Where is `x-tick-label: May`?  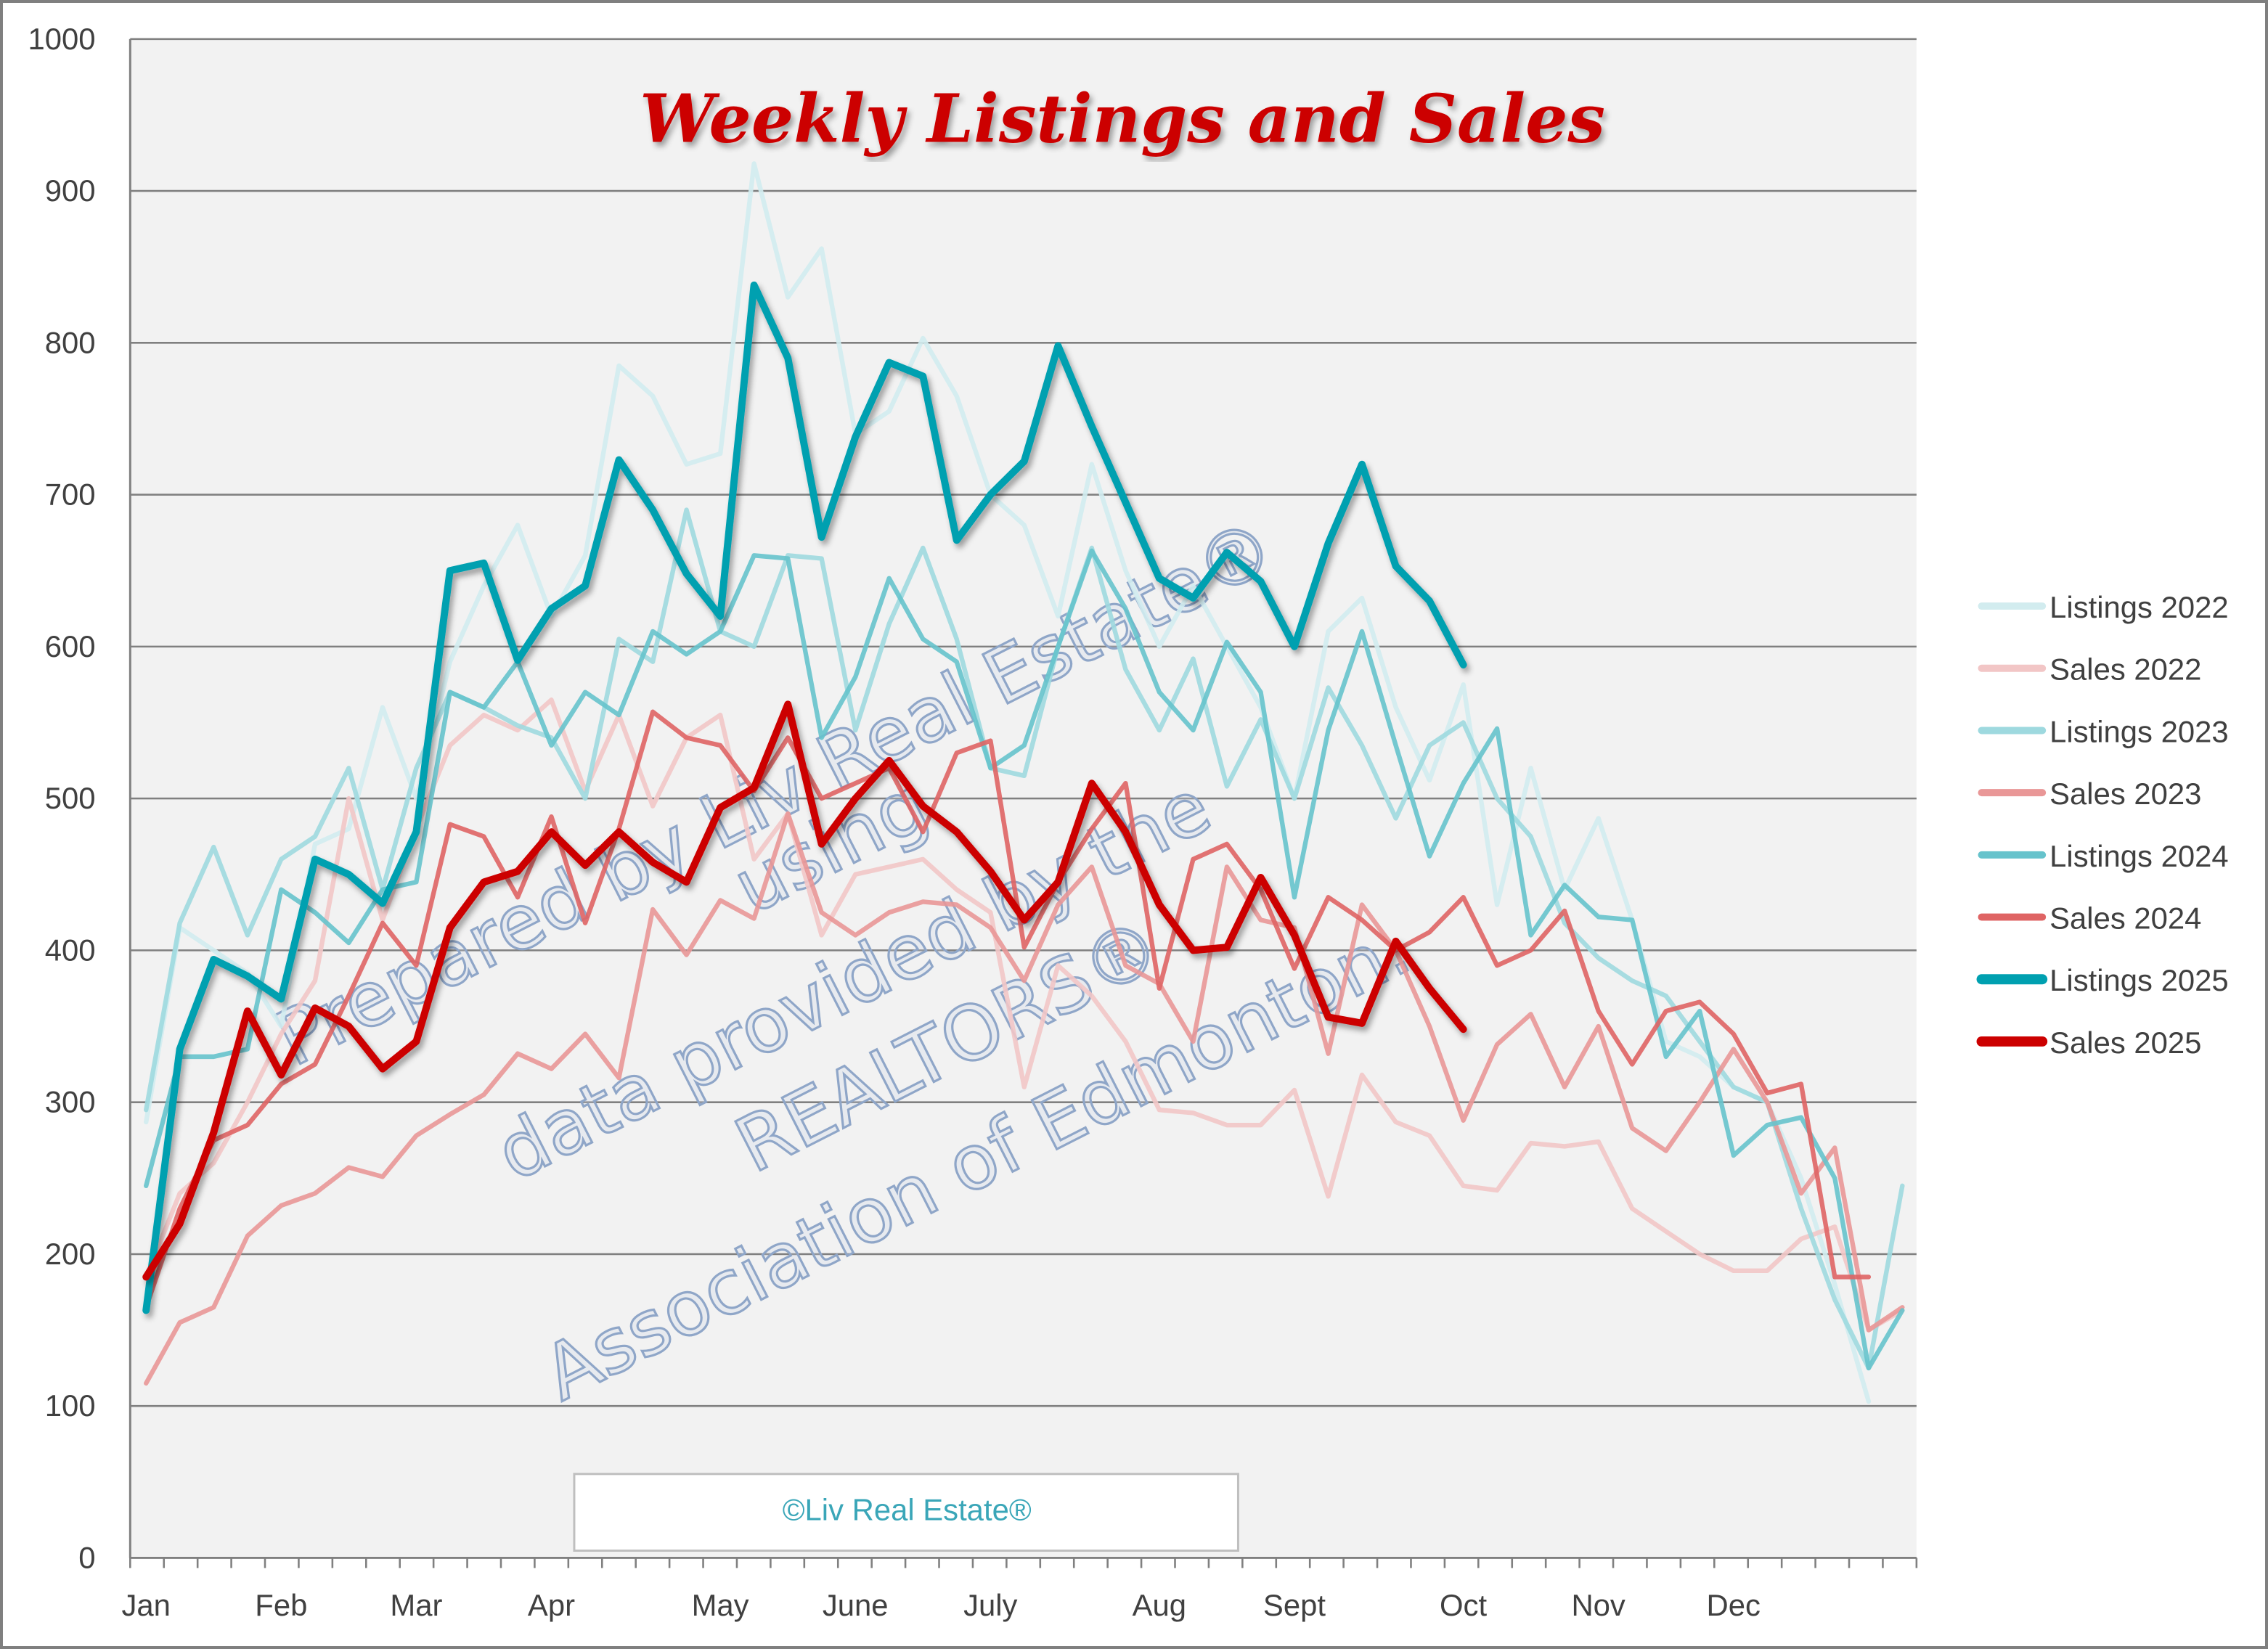 x-tick-label: May is located at coordinates (720, 1605).